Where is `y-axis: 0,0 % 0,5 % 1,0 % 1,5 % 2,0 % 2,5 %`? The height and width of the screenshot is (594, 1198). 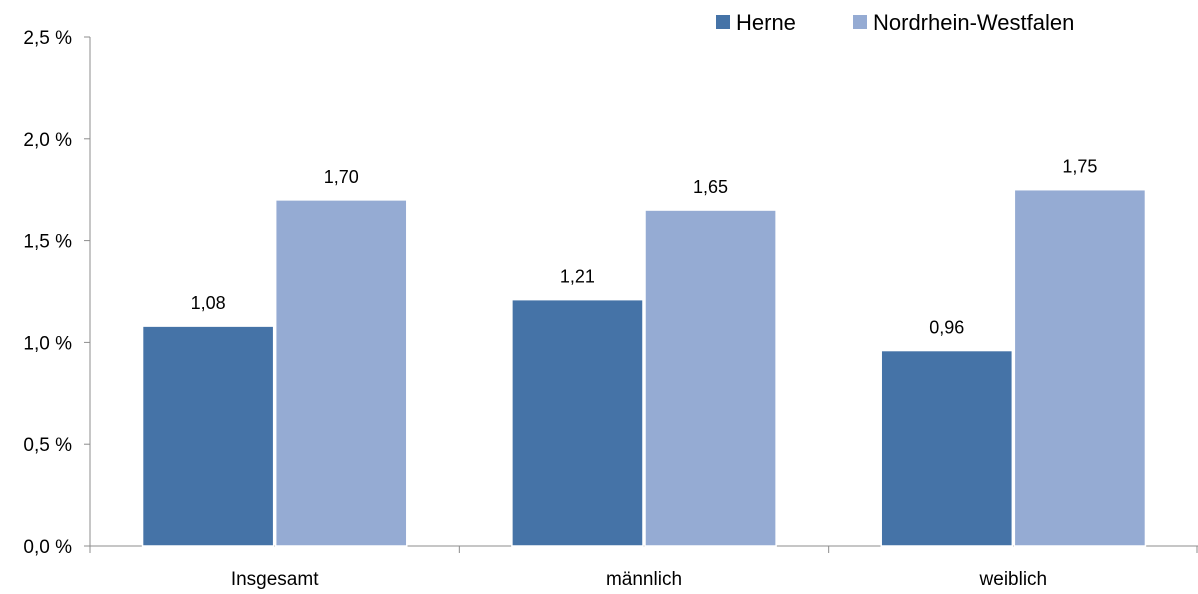 y-axis: 0,0 % 0,5 % 1,0 % 1,5 % 2,0 % 2,5 % is located at coordinates (57, 293).